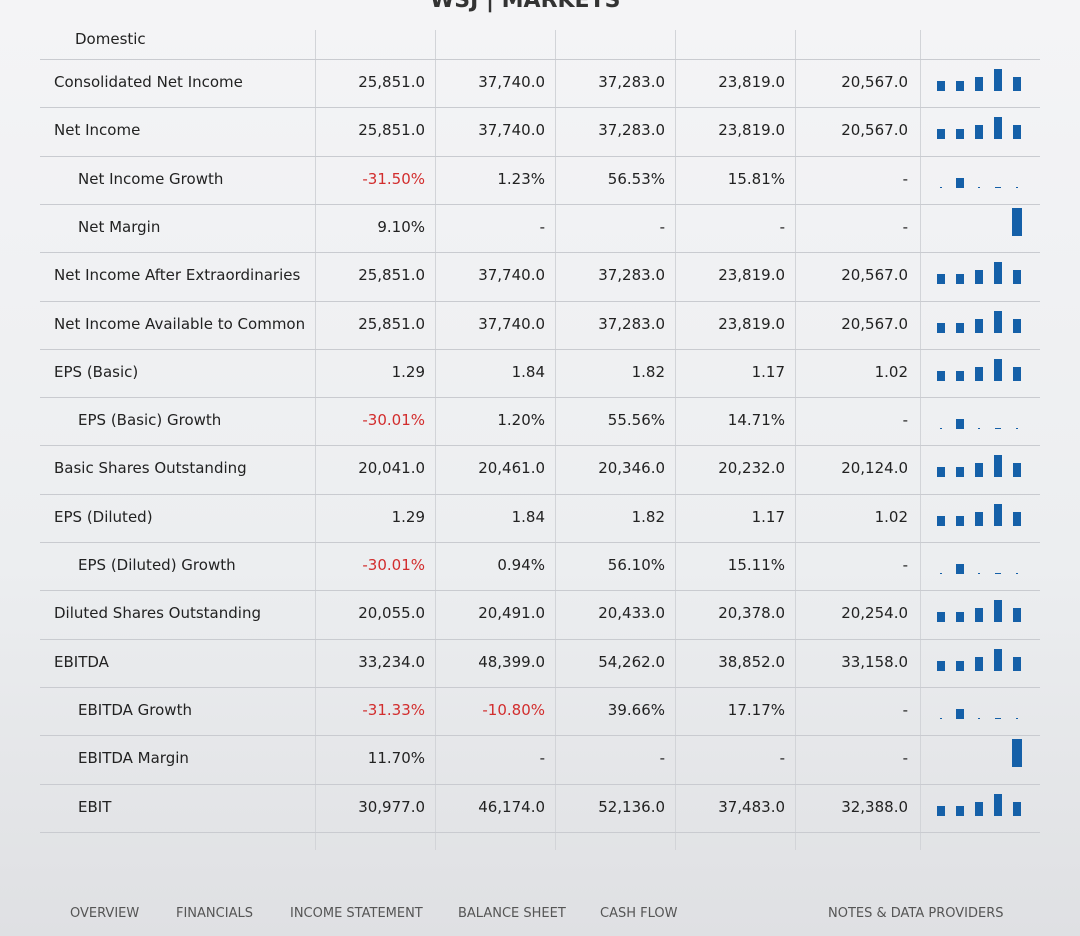 The image size is (1080, 936). What do you see at coordinates (751, 468) in the screenshot?
I see `value-cell: 20,232.0` at bounding box center [751, 468].